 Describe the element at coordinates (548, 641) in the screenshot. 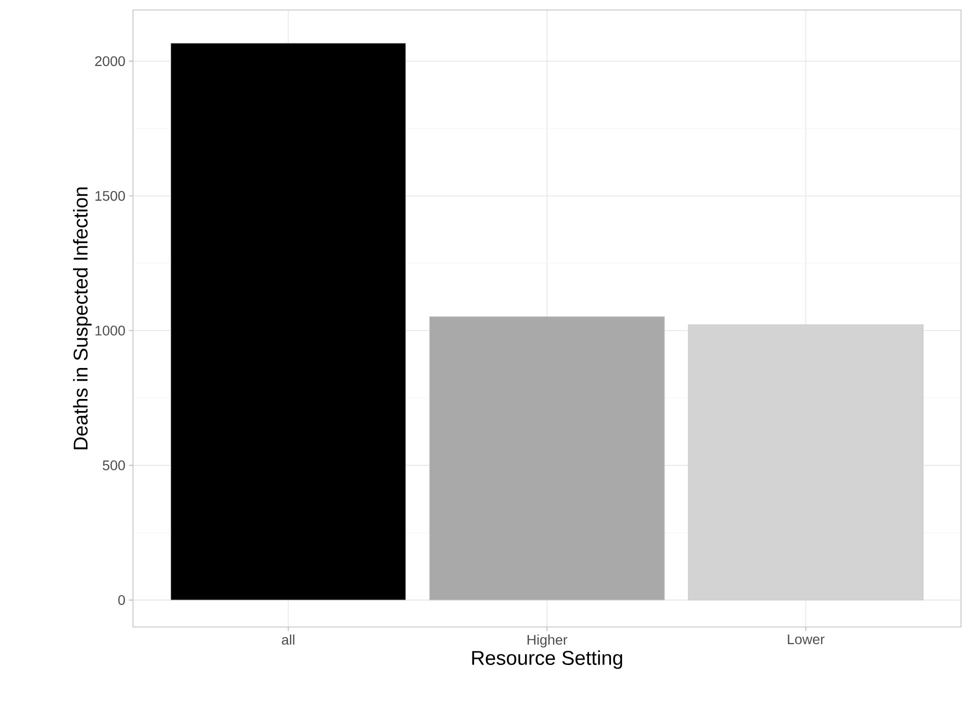

I see `x-tick-label: Higher` at that location.